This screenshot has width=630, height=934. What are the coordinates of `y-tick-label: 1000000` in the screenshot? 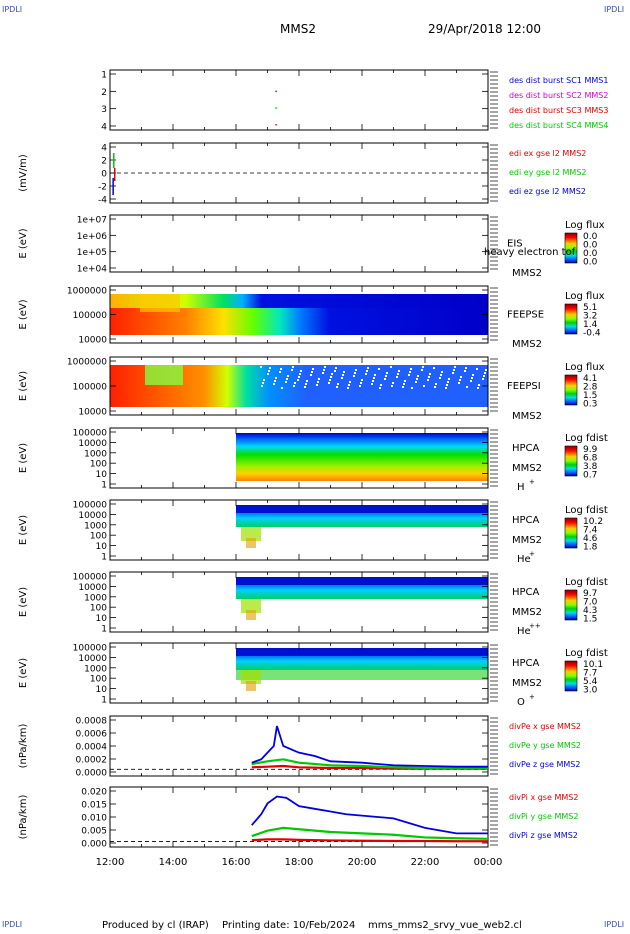 It's located at (87, 363).